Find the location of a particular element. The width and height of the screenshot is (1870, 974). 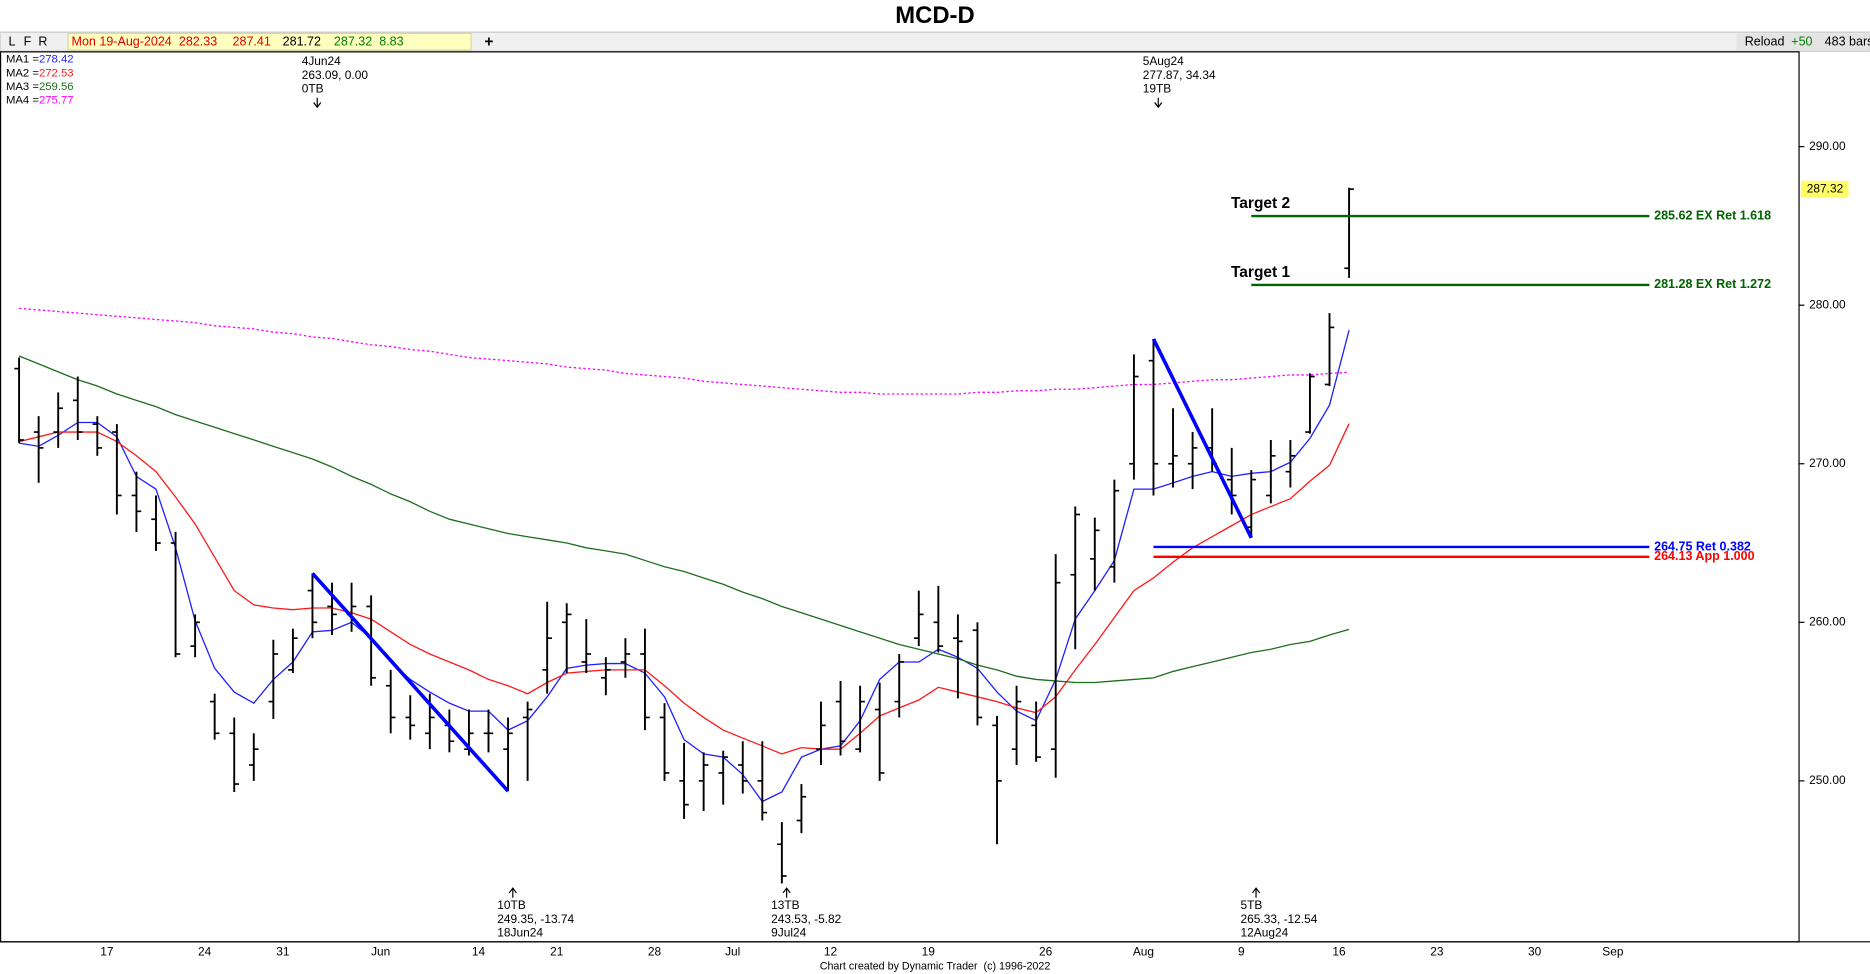

annotation-date: 12Aug24 is located at coordinates (1265, 933).